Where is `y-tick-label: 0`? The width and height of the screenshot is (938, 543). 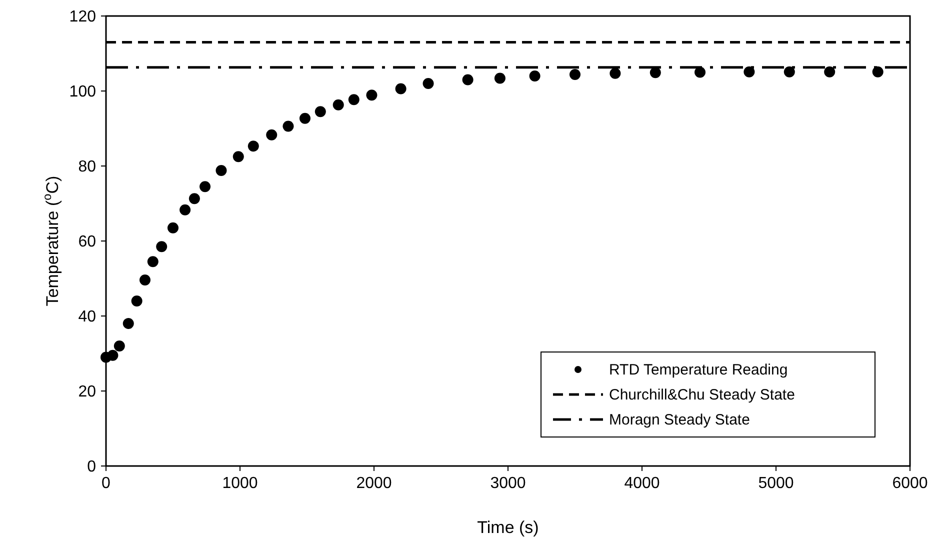
y-tick-label: 0 is located at coordinates (91, 467).